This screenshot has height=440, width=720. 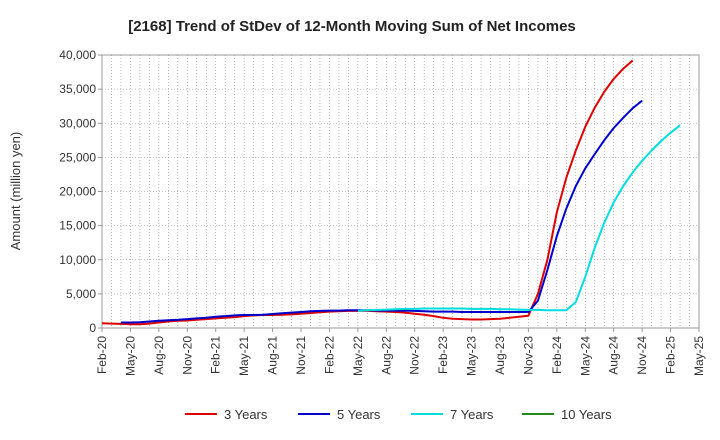 I want to click on x-tick-label: May-24, so click(x=585, y=356).